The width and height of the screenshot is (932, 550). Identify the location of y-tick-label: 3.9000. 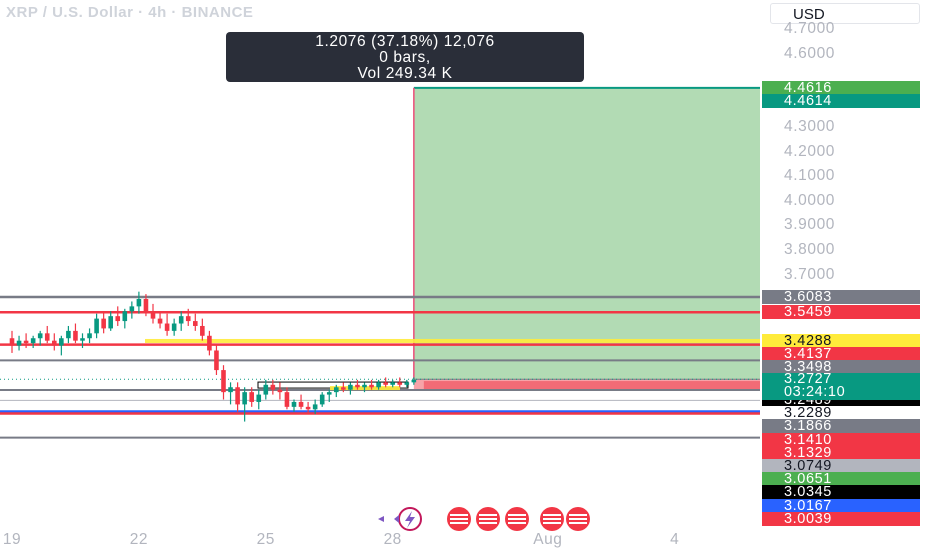
(810, 225).